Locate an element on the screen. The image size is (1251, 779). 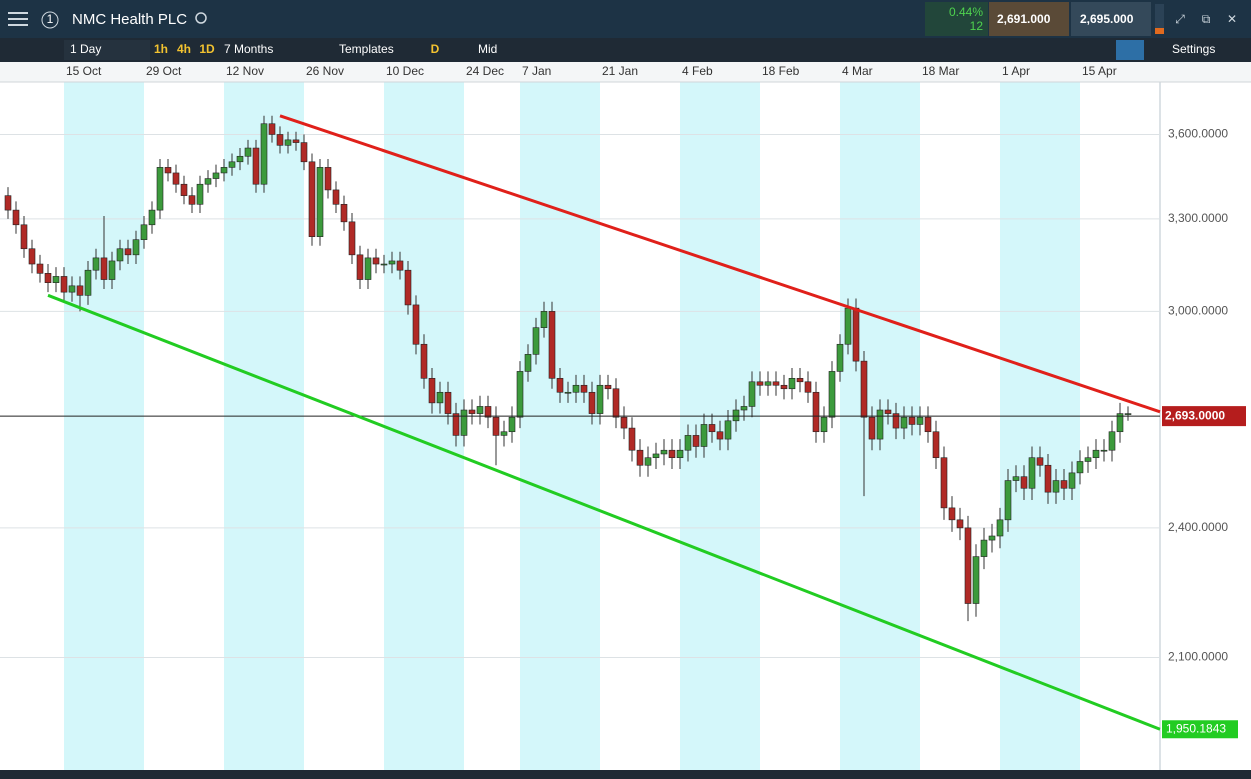
x-tick-label: 18 Mar is located at coordinates (940, 71).